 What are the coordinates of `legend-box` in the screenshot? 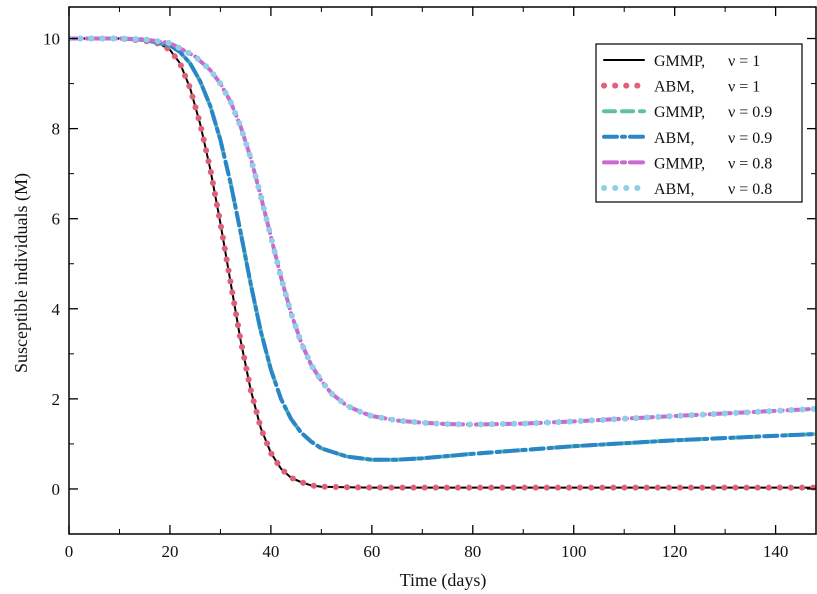 It's located at (699, 123).